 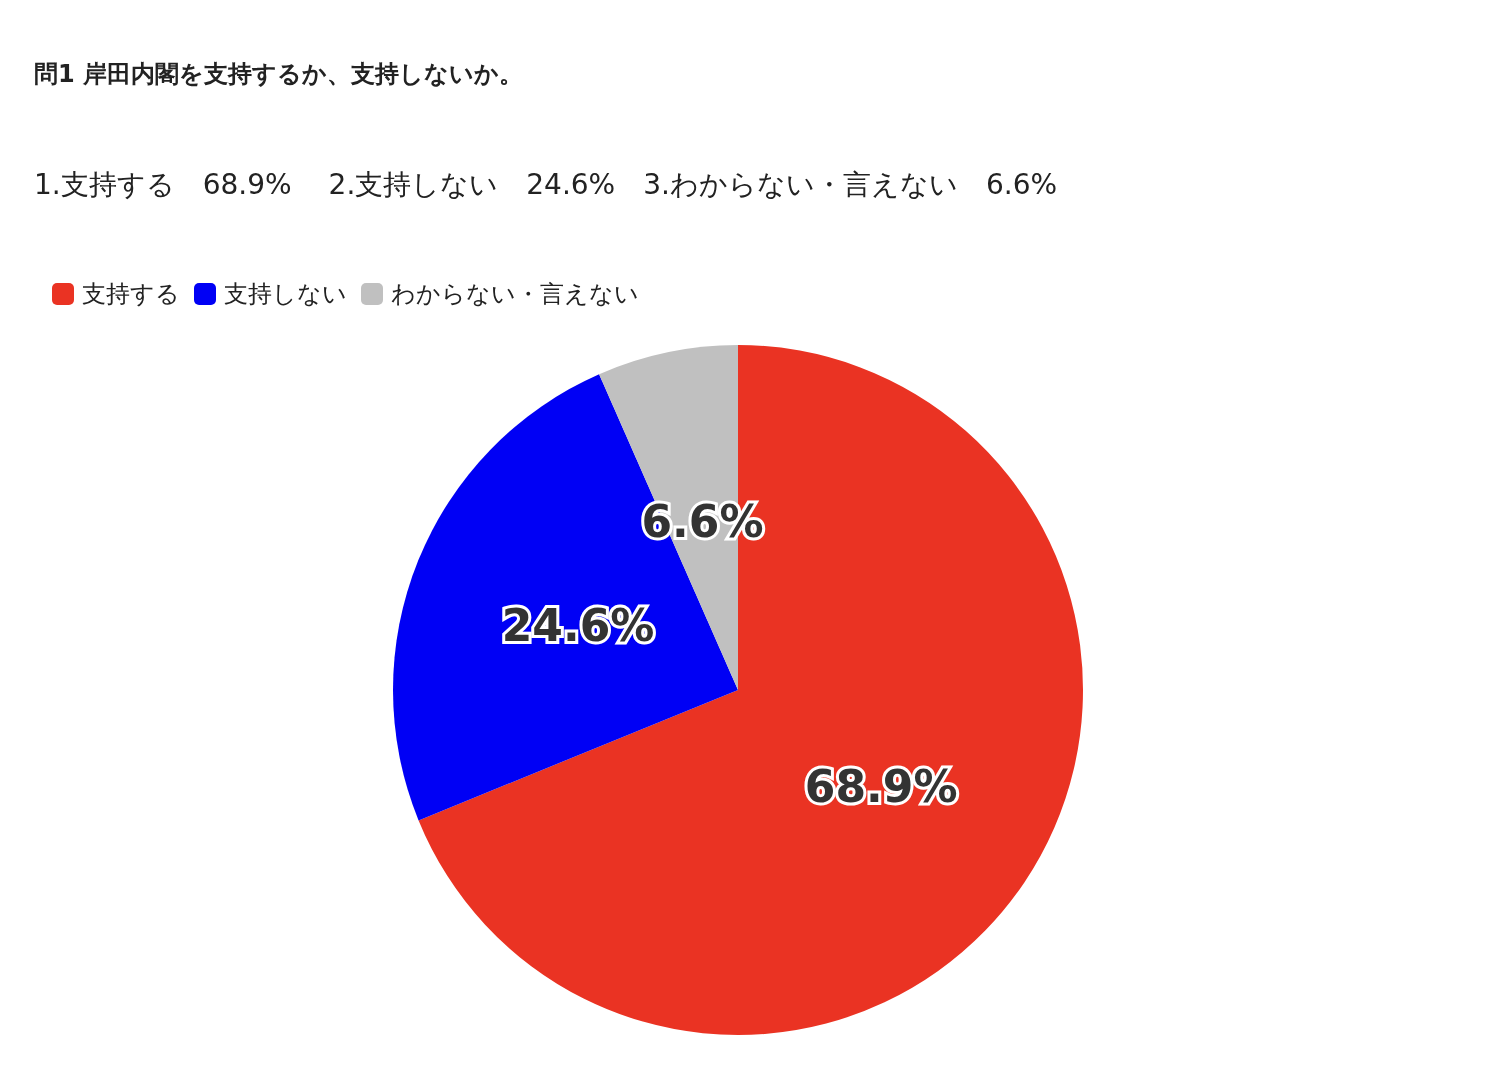 What do you see at coordinates (279, 74) in the screenshot?
I see `chart-title: 問1 岸田内閣を支持するか、支持しないか。` at bounding box center [279, 74].